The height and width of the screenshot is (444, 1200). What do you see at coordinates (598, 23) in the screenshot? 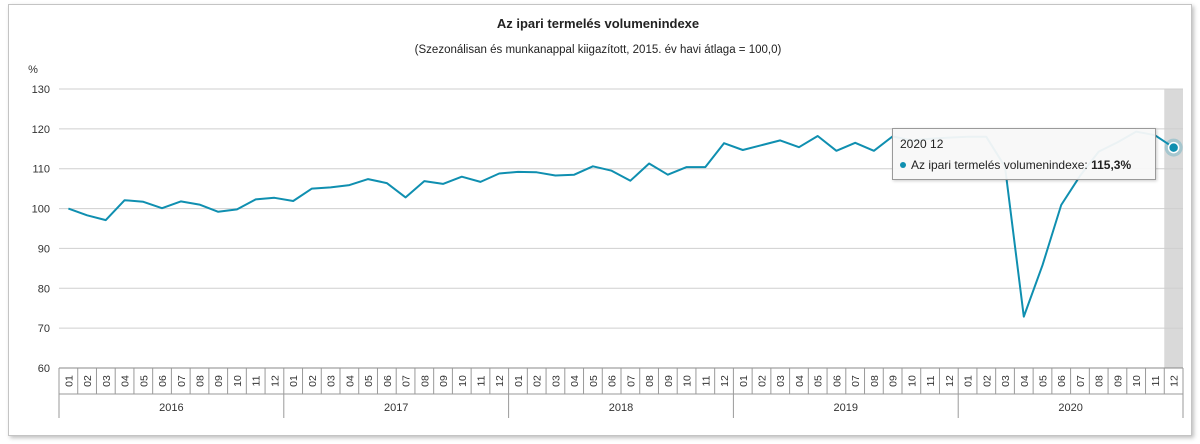
I see `chart-title: Az ipari termelés volumenindexe` at bounding box center [598, 23].